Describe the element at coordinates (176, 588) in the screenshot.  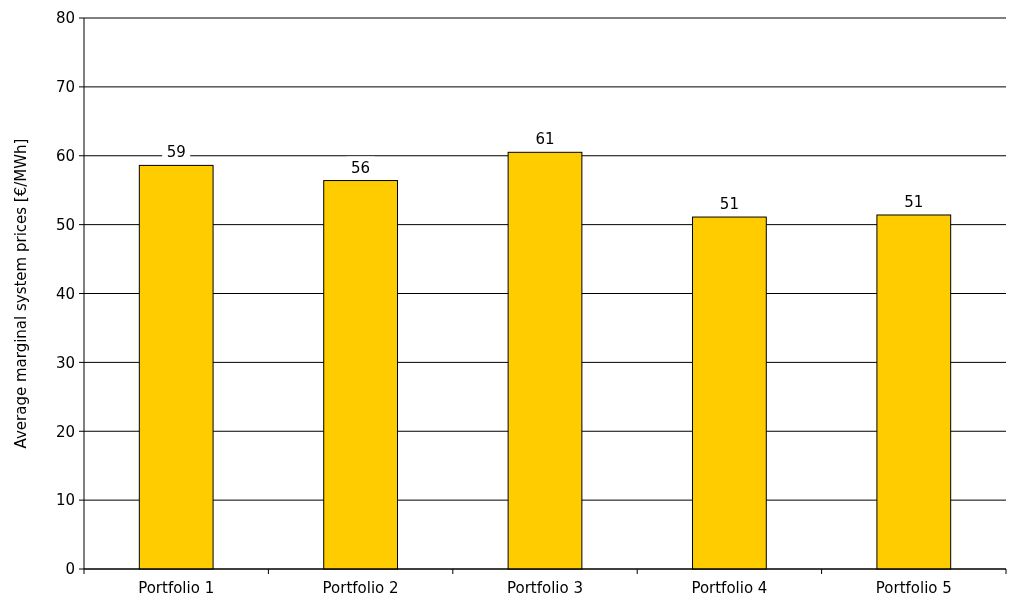
I see `x-tick-label: Portfolio 1` at that location.